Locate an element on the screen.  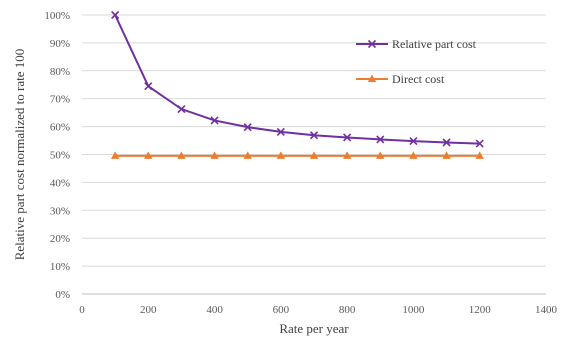
x-tick-label: 400 is located at coordinates (214, 310).